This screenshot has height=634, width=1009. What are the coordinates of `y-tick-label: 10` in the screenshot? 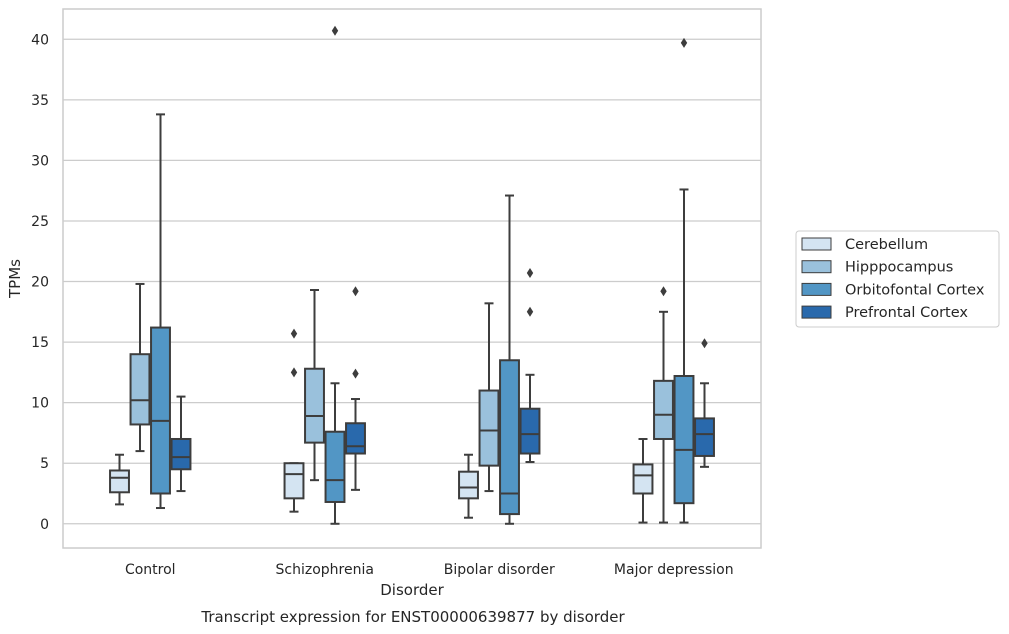 It's located at (40, 404).